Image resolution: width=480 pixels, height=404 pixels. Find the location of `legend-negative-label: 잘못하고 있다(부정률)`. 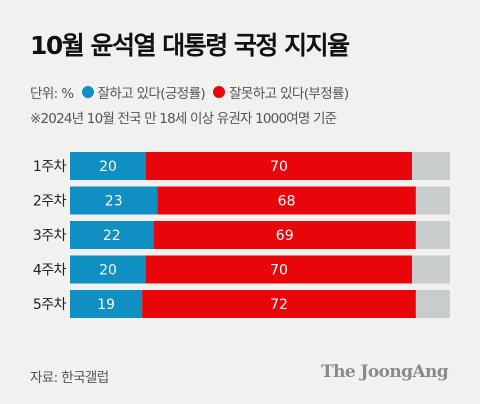

legend-negative-label: 잘못하고 있다(부정률) is located at coordinates (289, 94).